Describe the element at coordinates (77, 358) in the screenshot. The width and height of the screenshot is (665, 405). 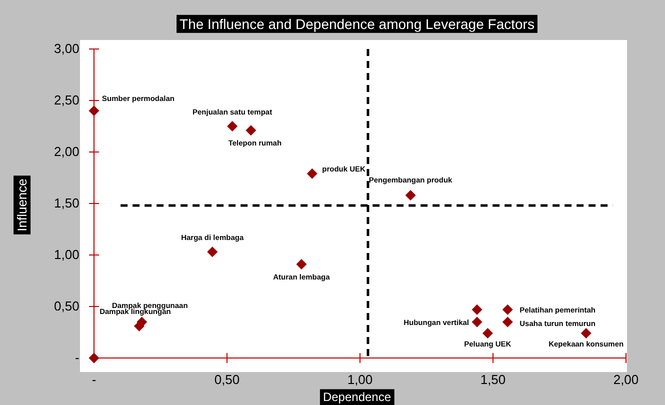
I see `y-tick-label: -` at that location.